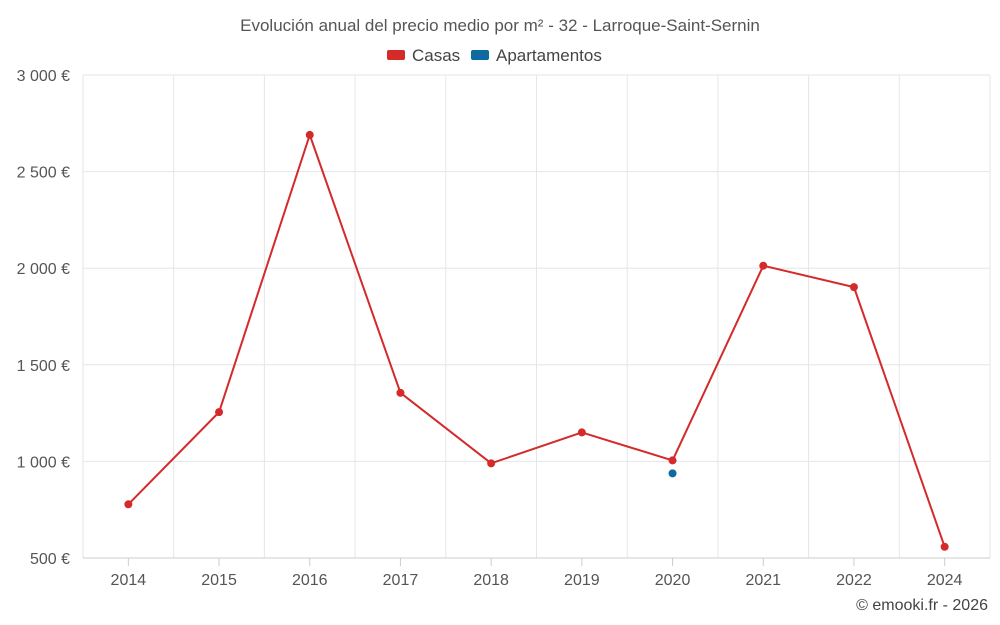  I want to click on x-tick-label: 2015, so click(219, 580).